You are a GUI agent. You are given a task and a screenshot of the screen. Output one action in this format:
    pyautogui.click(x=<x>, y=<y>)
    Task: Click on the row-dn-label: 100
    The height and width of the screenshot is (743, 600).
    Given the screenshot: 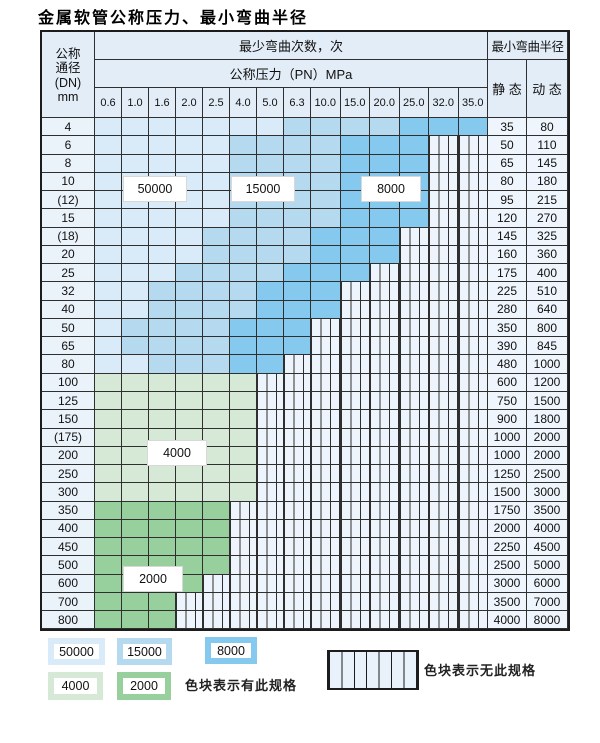 What is the action you would take?
    pyautogui.click(x=68, y=382)
    